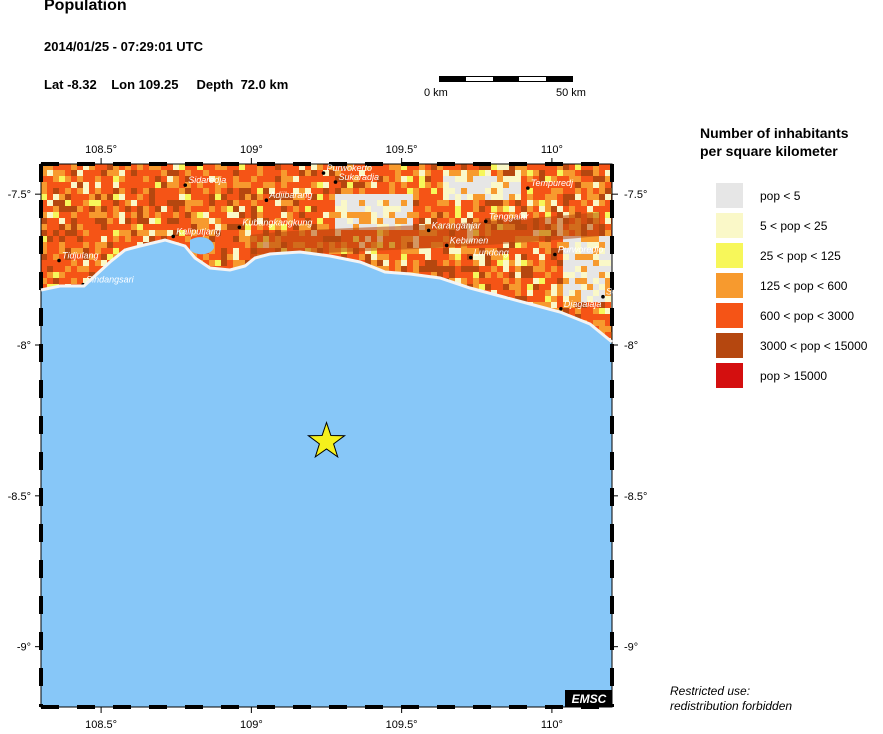  Describe the element at coordinates (731, 706) in the screenshot. I see `usage-notice-line2: redistribution forbidden` at that location.